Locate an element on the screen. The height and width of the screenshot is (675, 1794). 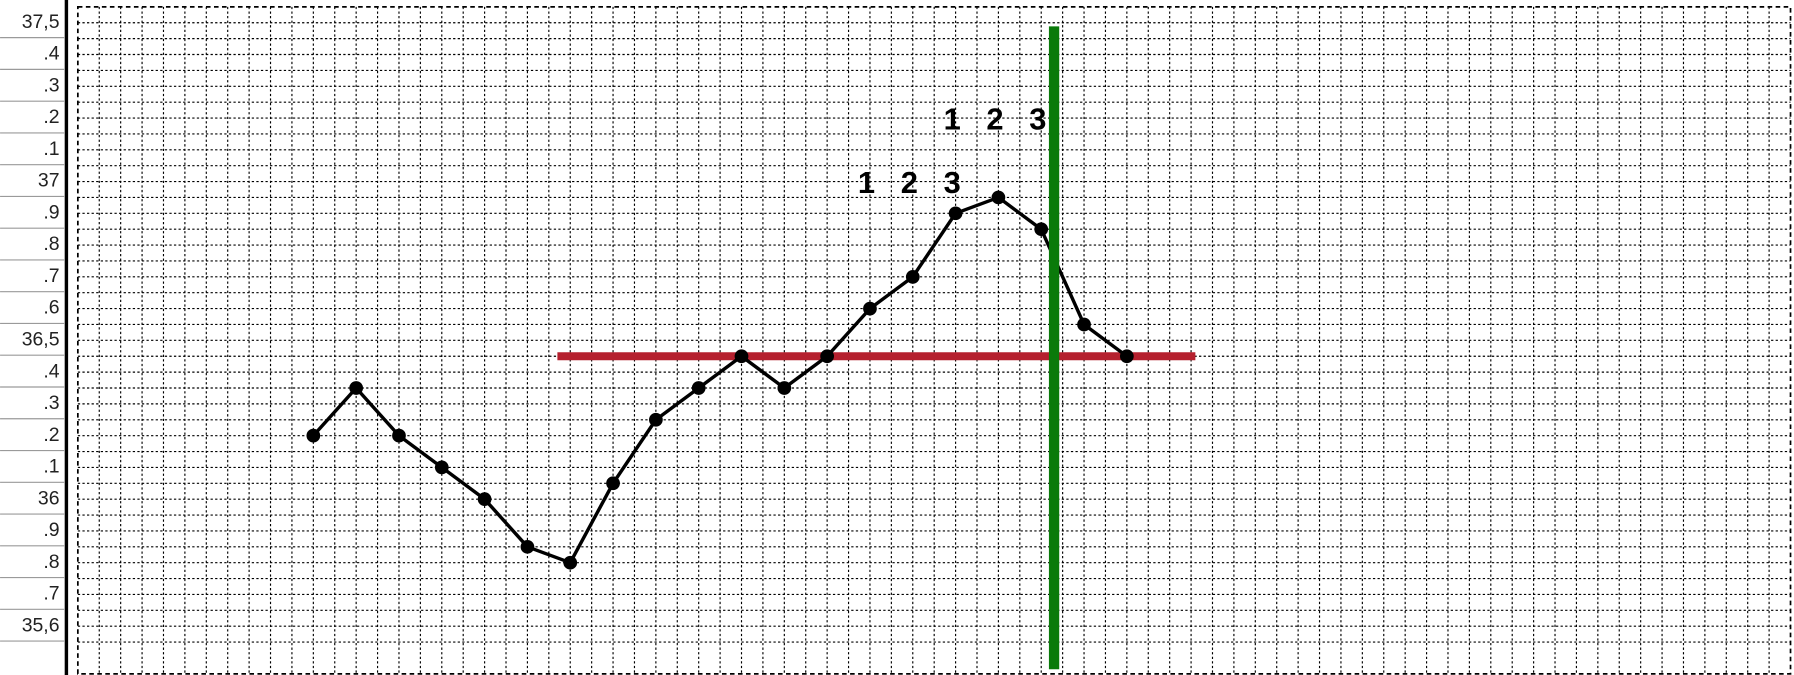
y-tick-label: 36,5 is located at coordinates (41, 340).